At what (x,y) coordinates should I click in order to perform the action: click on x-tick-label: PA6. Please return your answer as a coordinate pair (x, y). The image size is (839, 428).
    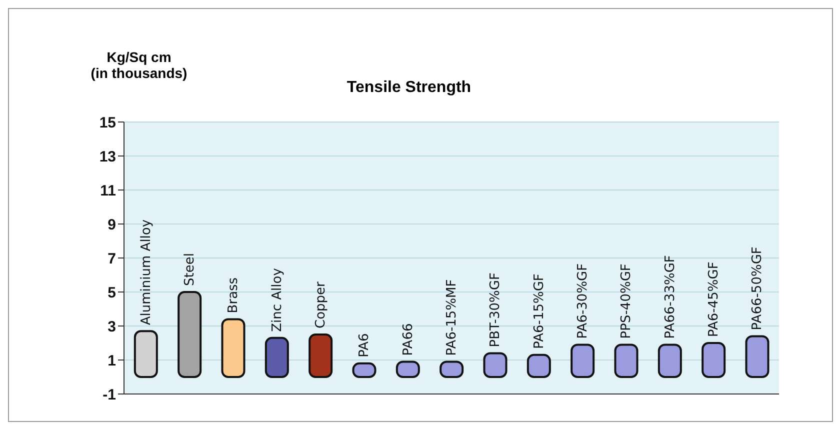
    Looking at the image, I should click on (364, 345).